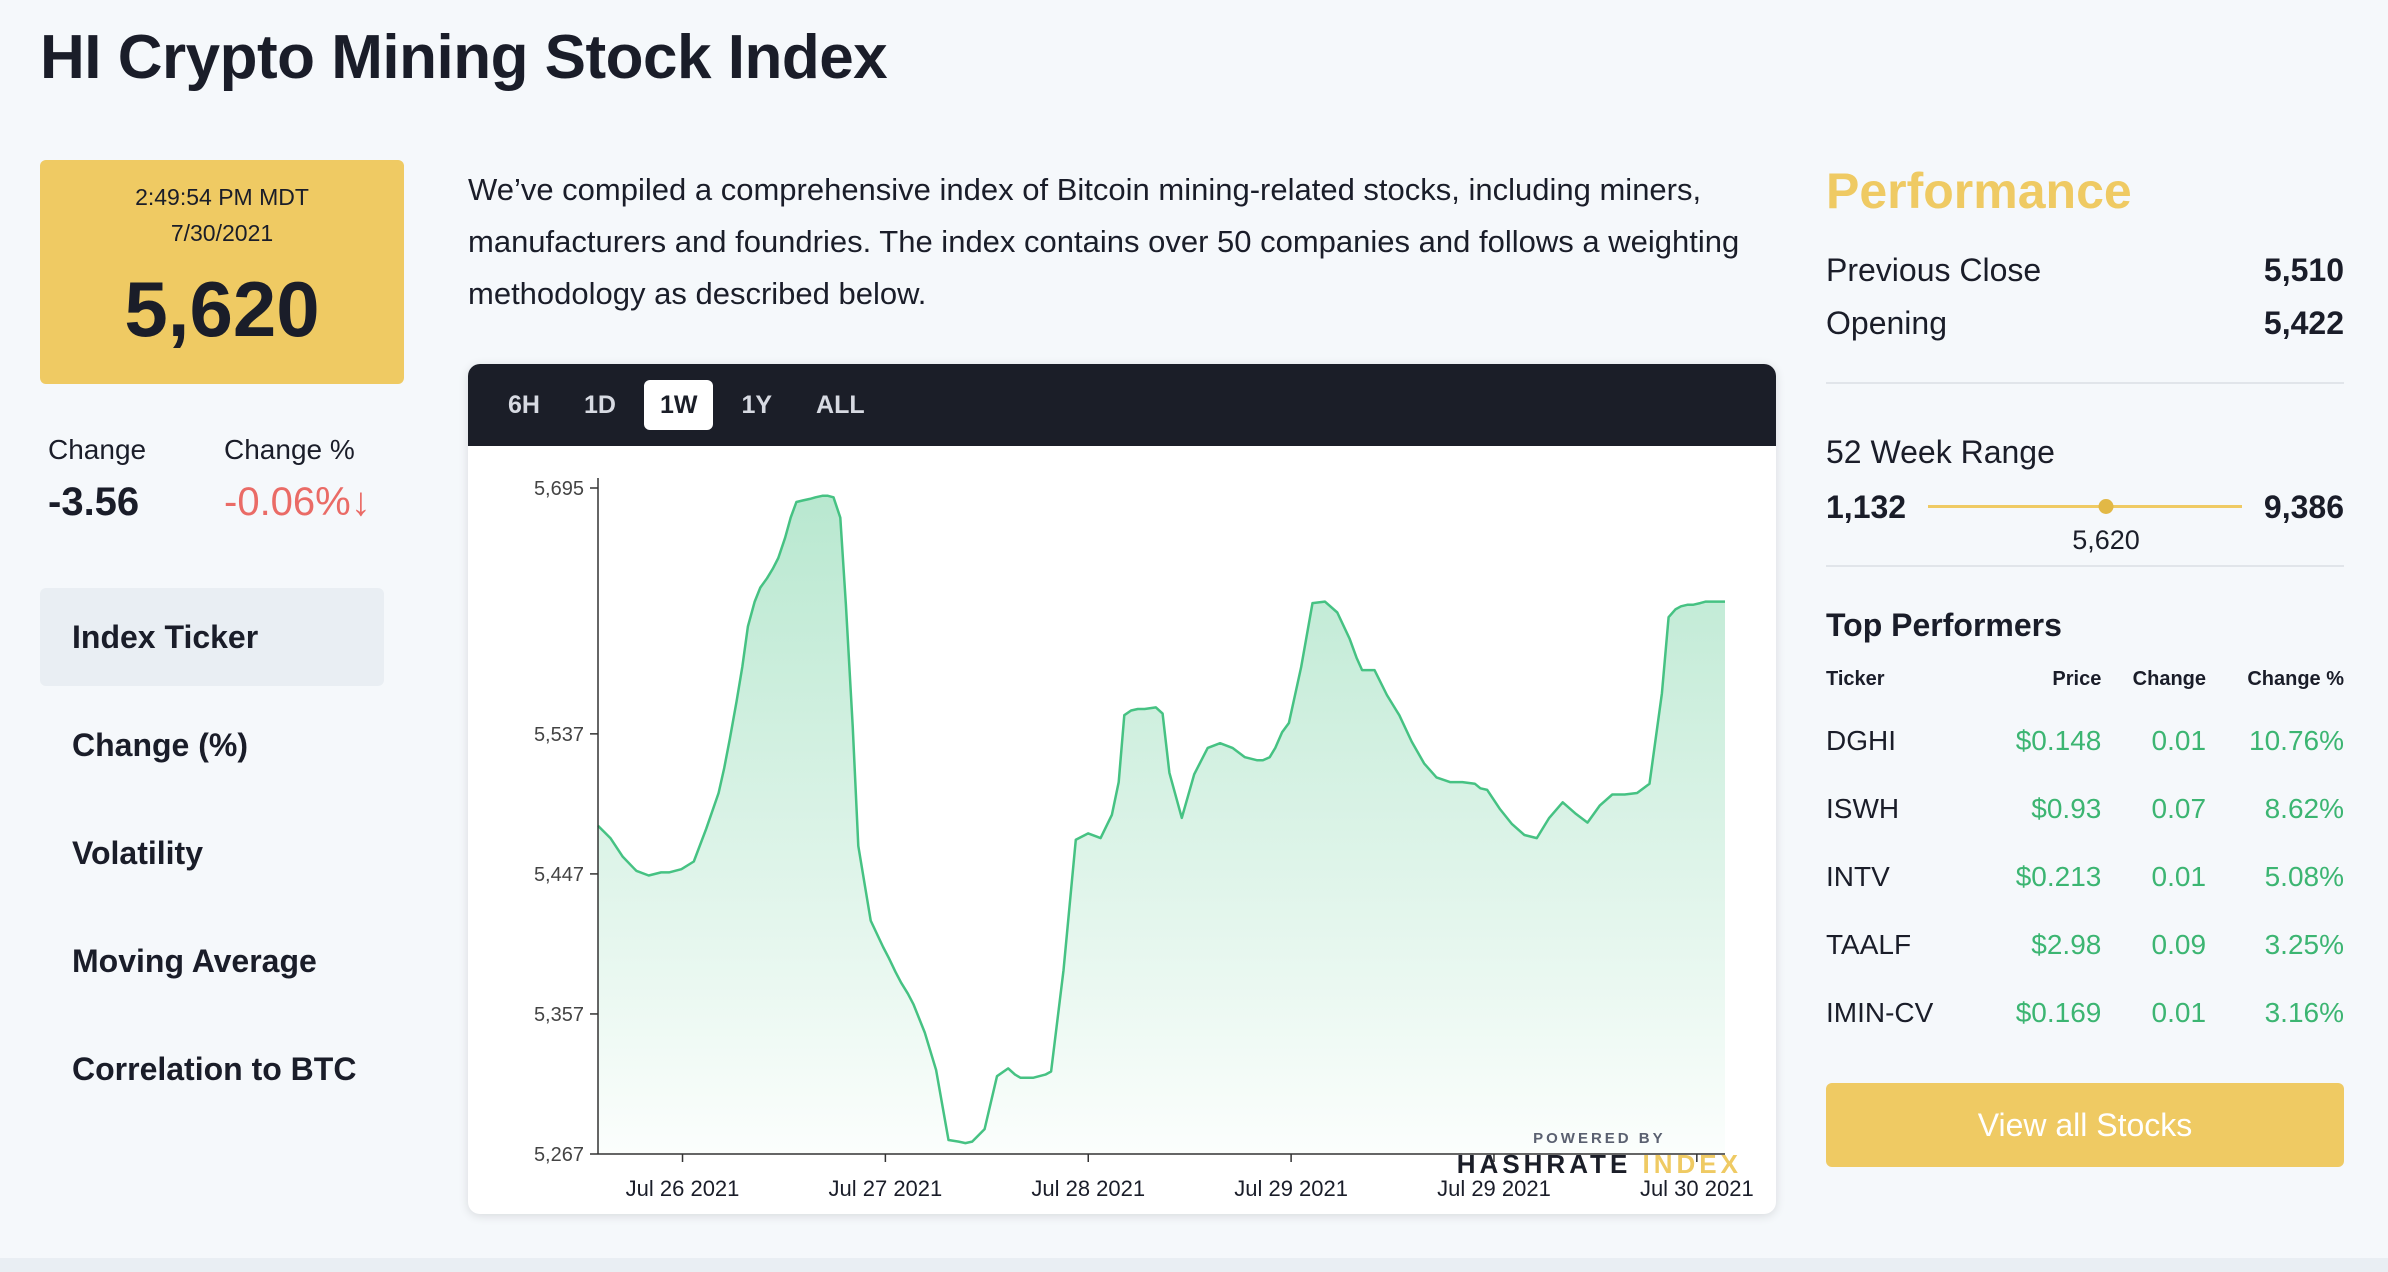 Image resolution: width=2388 pixels, height=1272 pixels. Describe the element at coordinates (2303, 323) in the screenshot. I see `opening-value: 5,422` at that location.